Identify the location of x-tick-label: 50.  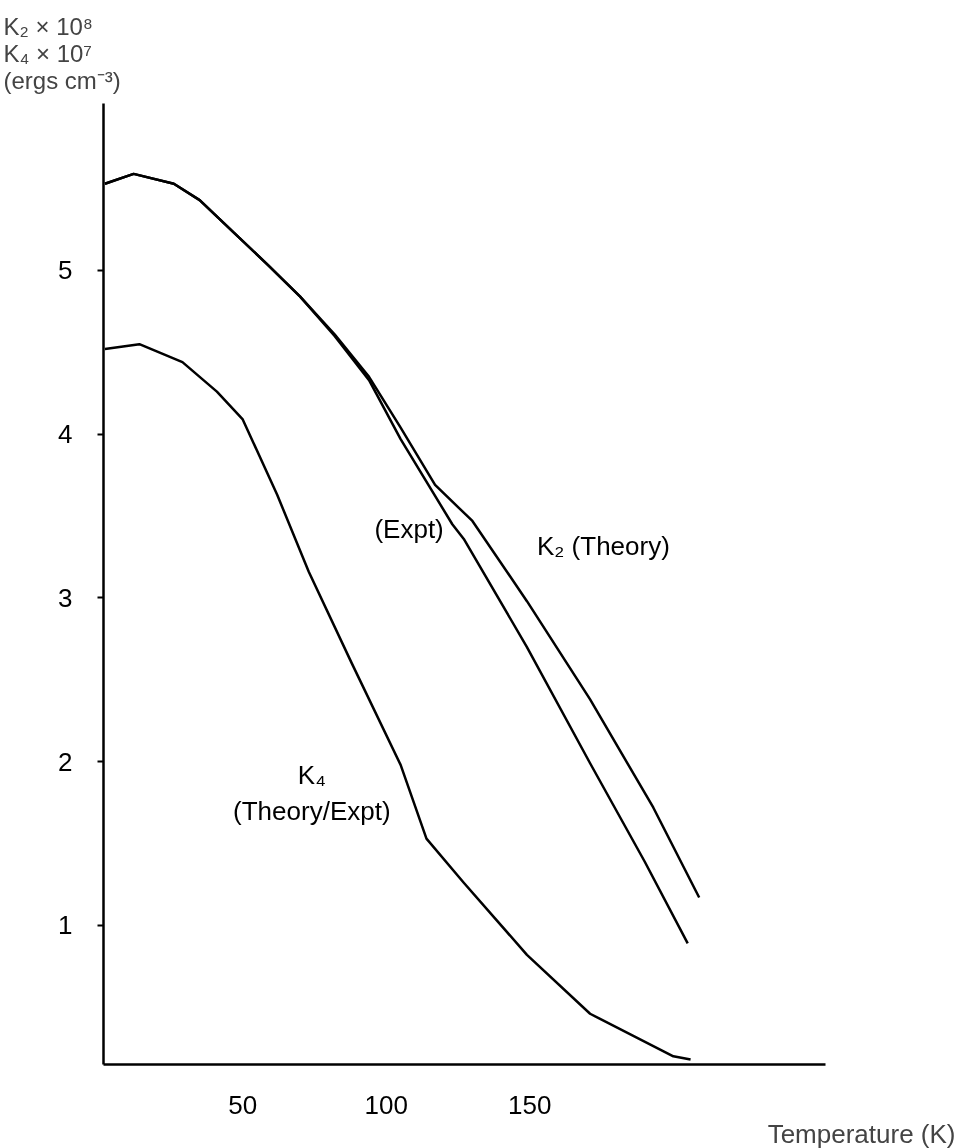
(243, 1104).